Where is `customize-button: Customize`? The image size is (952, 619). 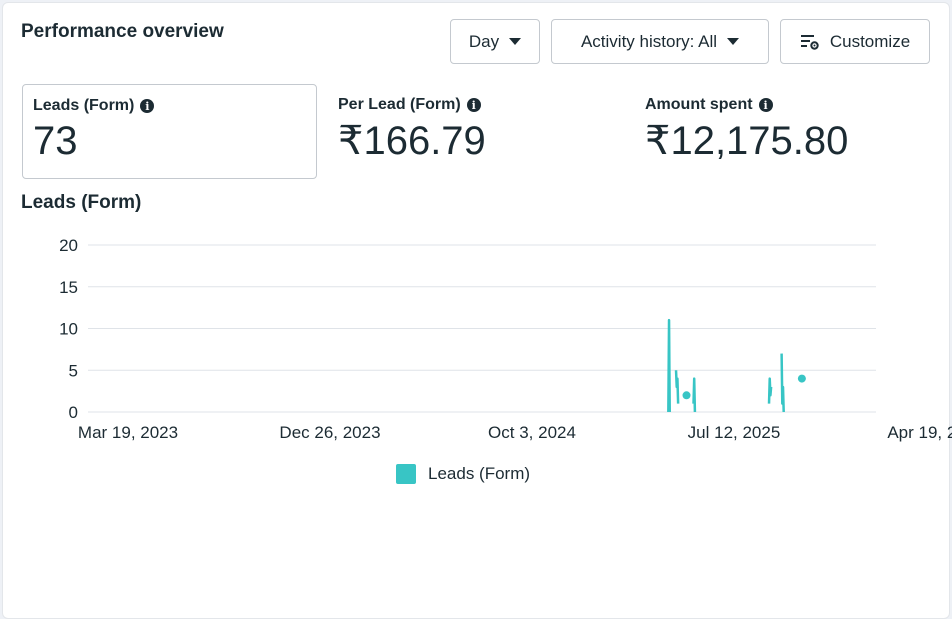 customize-button: Customize is located at coordinates (855, 41).